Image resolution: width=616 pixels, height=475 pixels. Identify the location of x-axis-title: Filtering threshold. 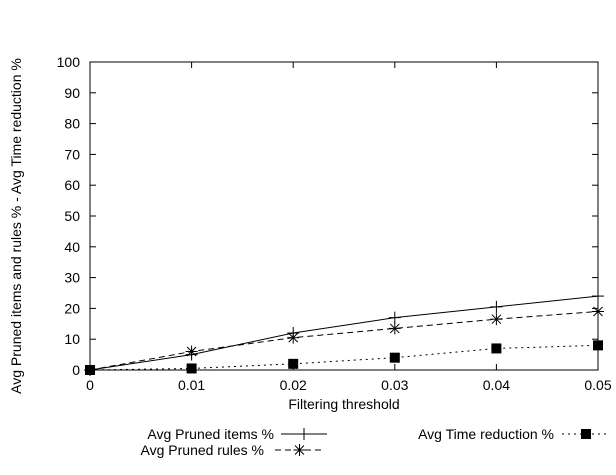
(343, 404).